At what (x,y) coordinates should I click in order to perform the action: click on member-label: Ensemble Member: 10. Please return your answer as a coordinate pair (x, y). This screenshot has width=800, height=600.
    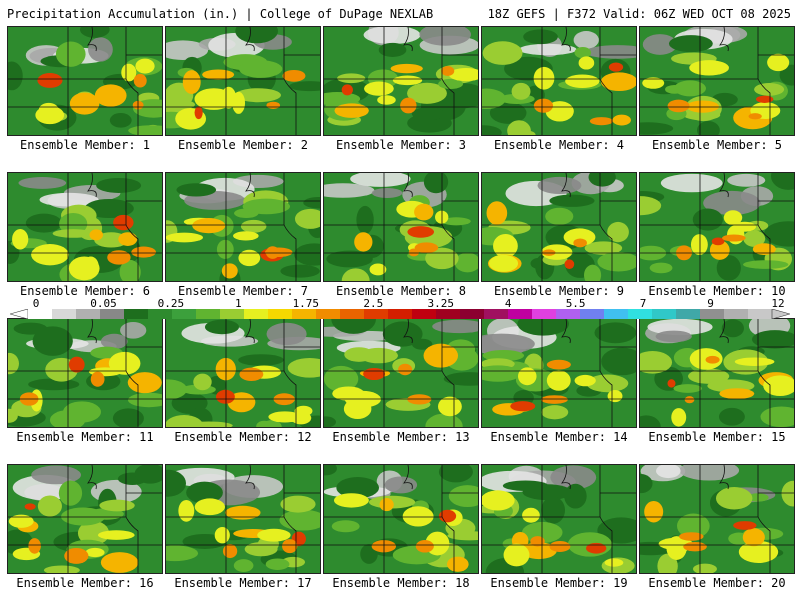
    Looking at the image, I should click on (717, 291).